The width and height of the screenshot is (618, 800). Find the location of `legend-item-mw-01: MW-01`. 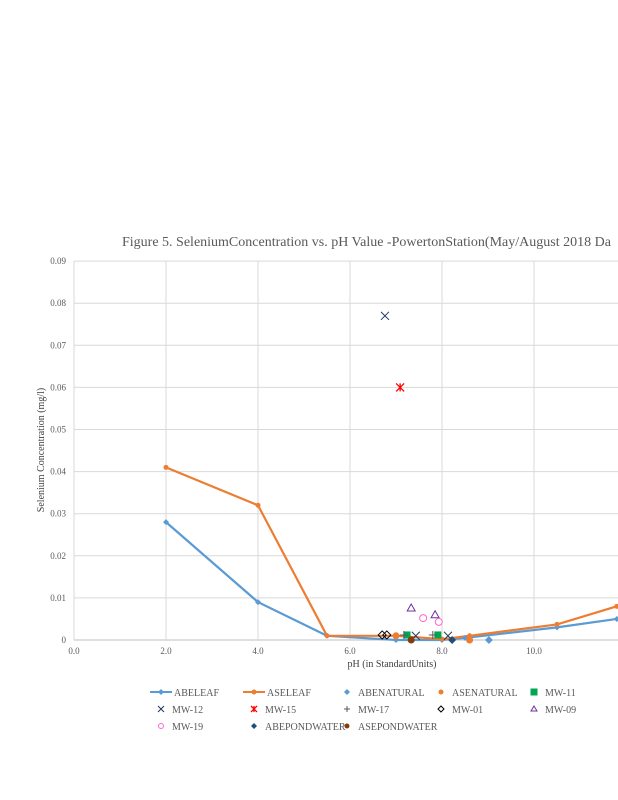

legend-item-mw-01: MW-01 is located at coordinates (460, 710).